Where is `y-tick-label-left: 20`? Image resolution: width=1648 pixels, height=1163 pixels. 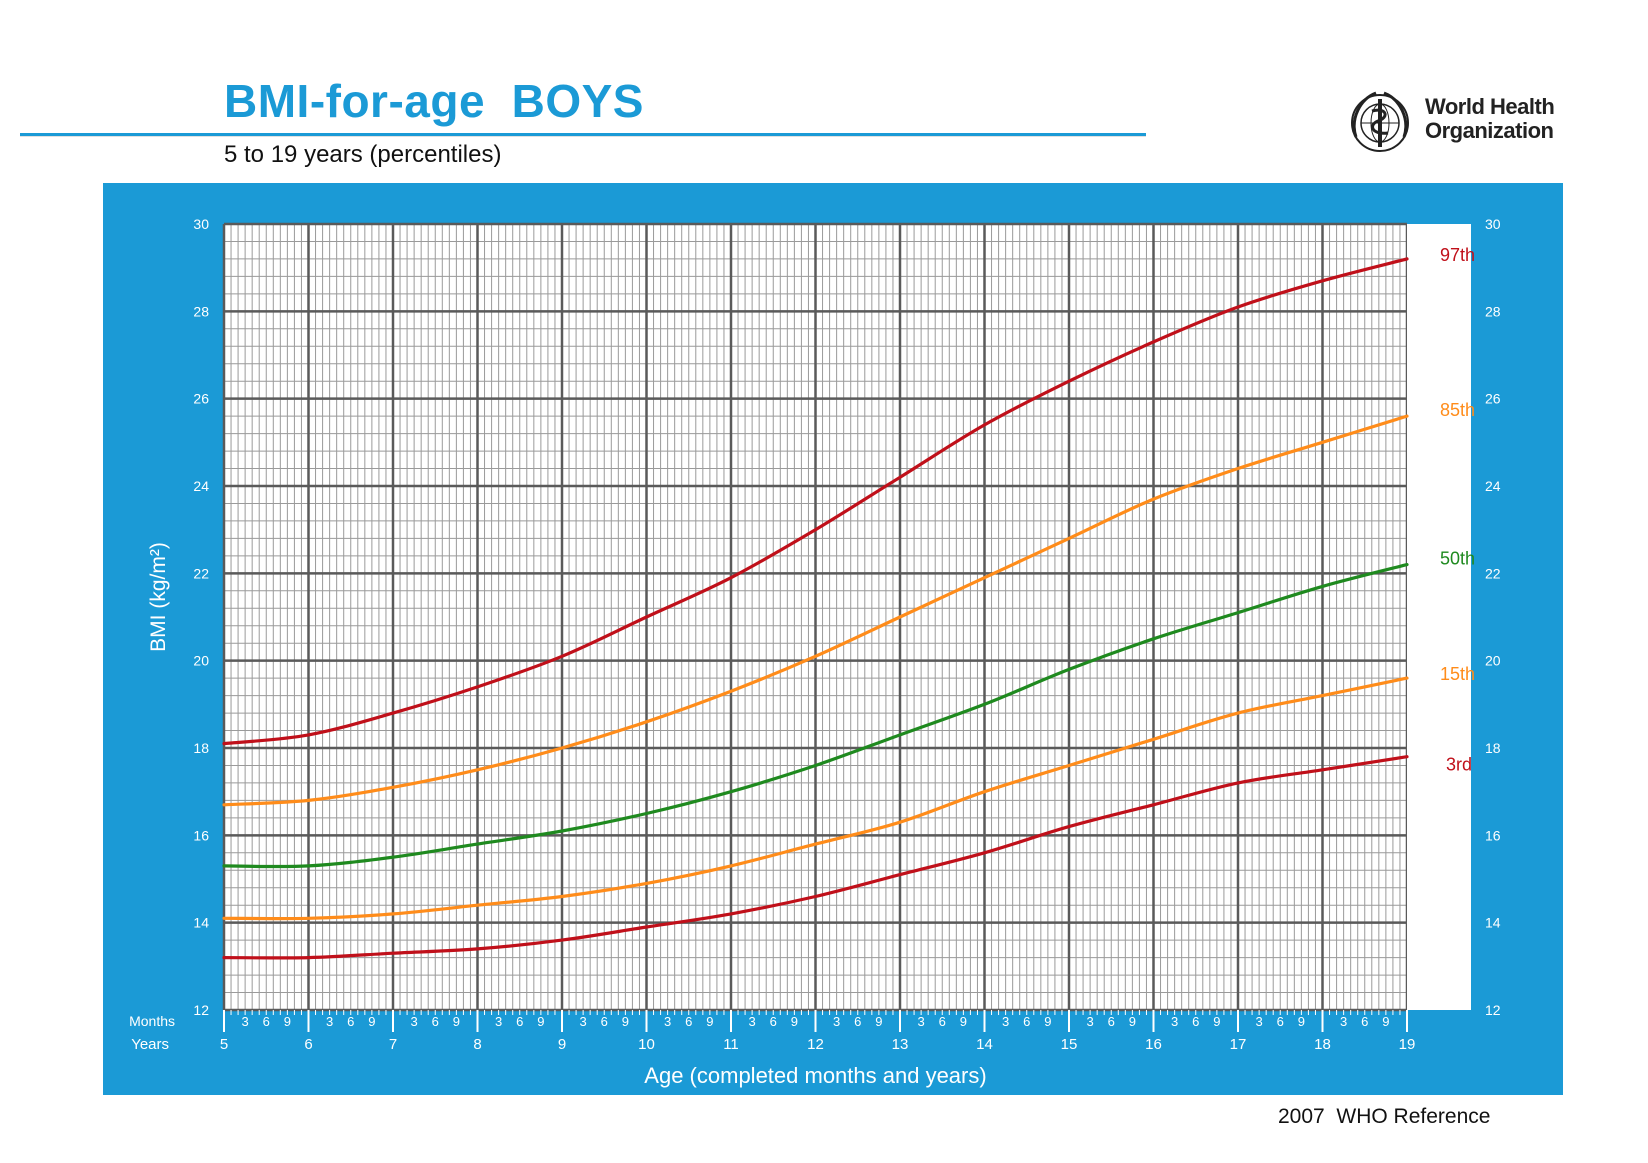
y-tick-label-left: 20 is located at coordinates (201, 661).